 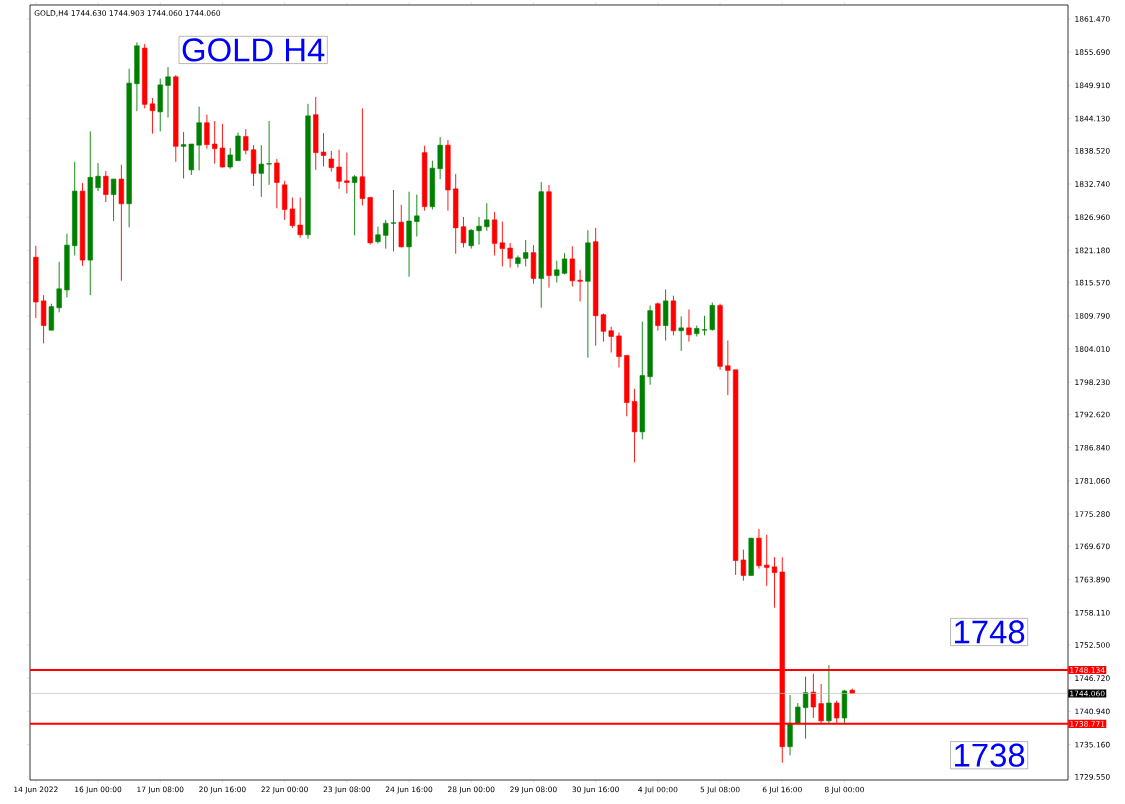 I want to click on annotation: 1738, so click(x=990, y=755).